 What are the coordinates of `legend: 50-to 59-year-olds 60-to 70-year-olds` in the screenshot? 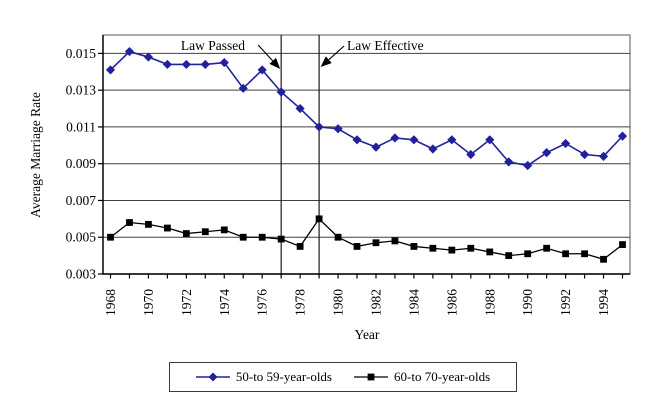 It's located at (343, 377).